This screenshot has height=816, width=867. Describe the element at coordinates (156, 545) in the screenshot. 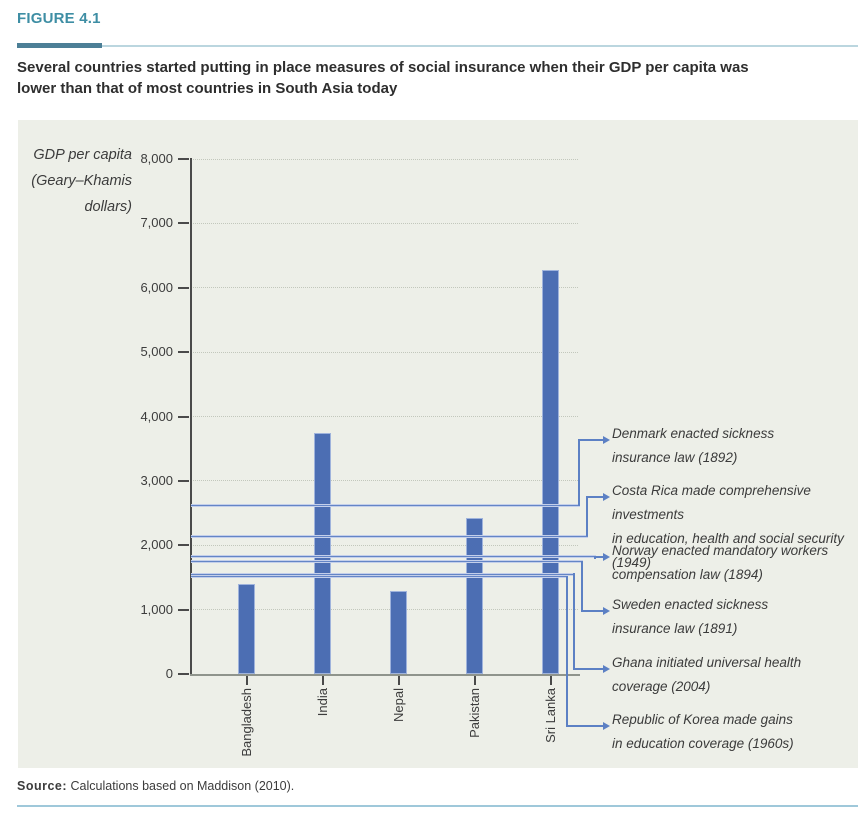

I see `y-tick-label: 2,000` at that location.